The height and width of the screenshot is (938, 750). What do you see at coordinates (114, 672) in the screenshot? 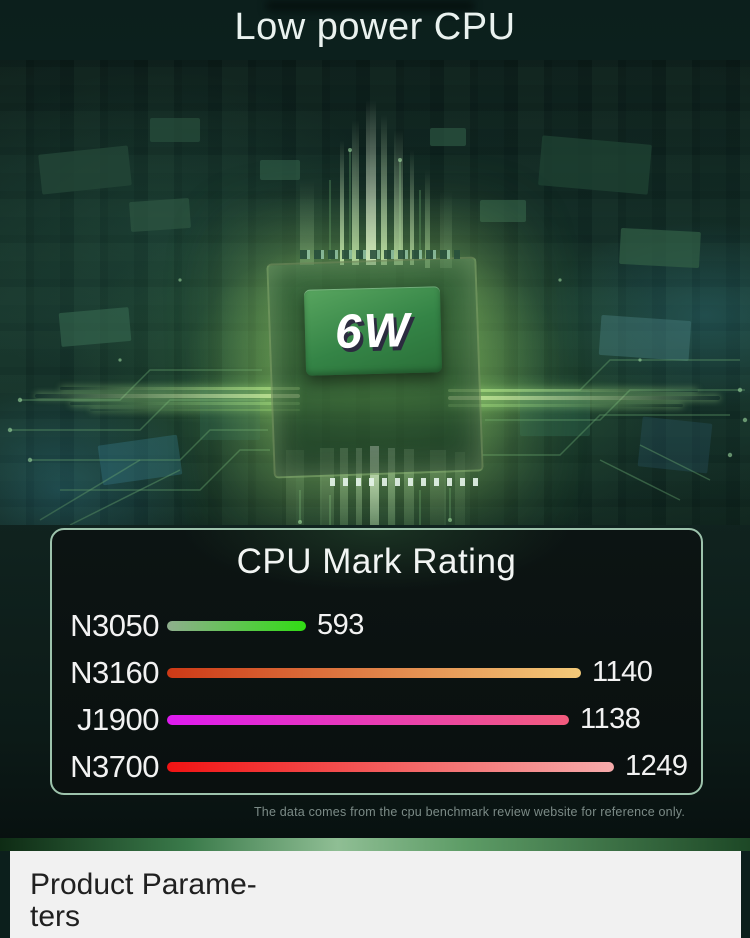
I see `chart-row-label: N3160` at bounding box center [114, 672].